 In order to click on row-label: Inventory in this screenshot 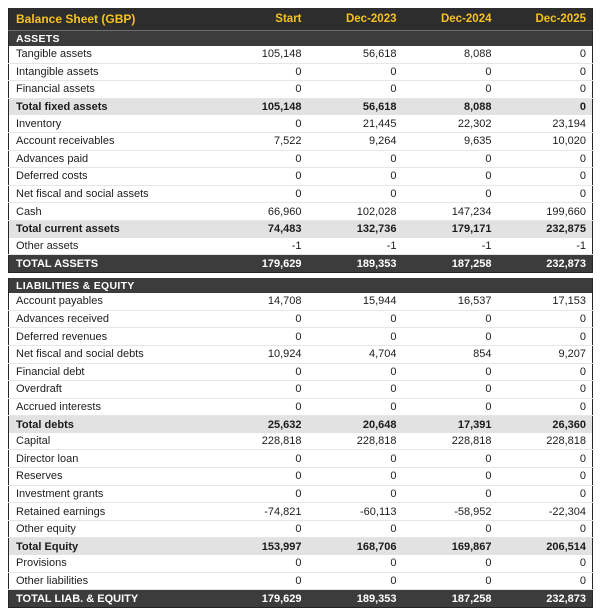, I will do `click(110, 124)`.